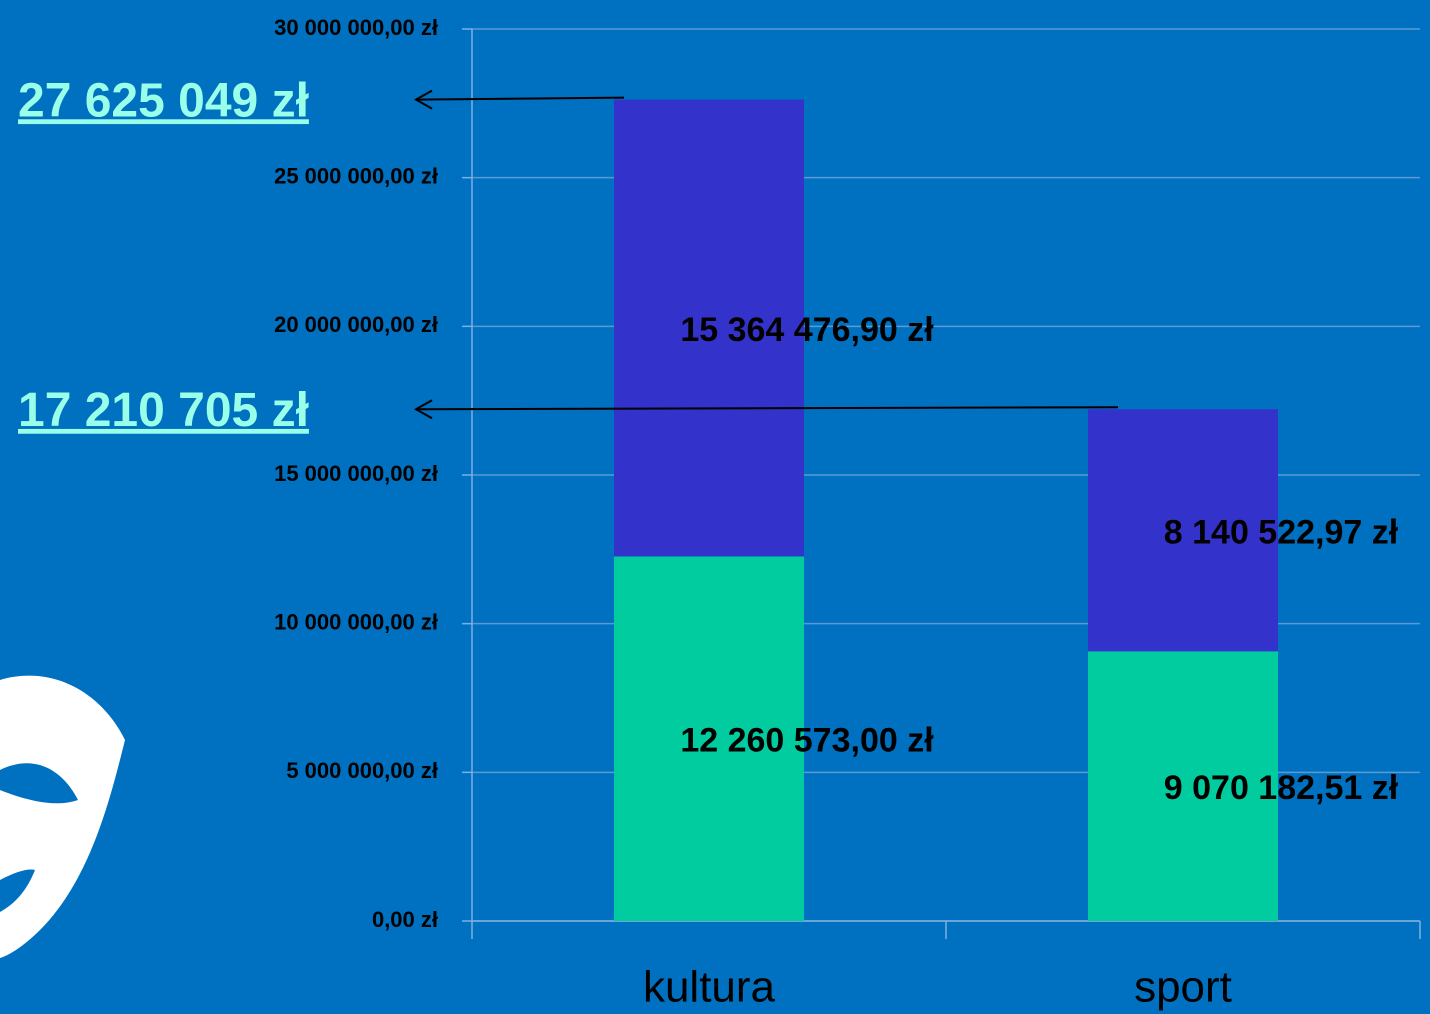 This screenshot has height=1014, width=1430. Describe the element at coordinates (362, 770) in the screenshot. I see `y-tick-label: 5 000 000,00 zł` at that location.